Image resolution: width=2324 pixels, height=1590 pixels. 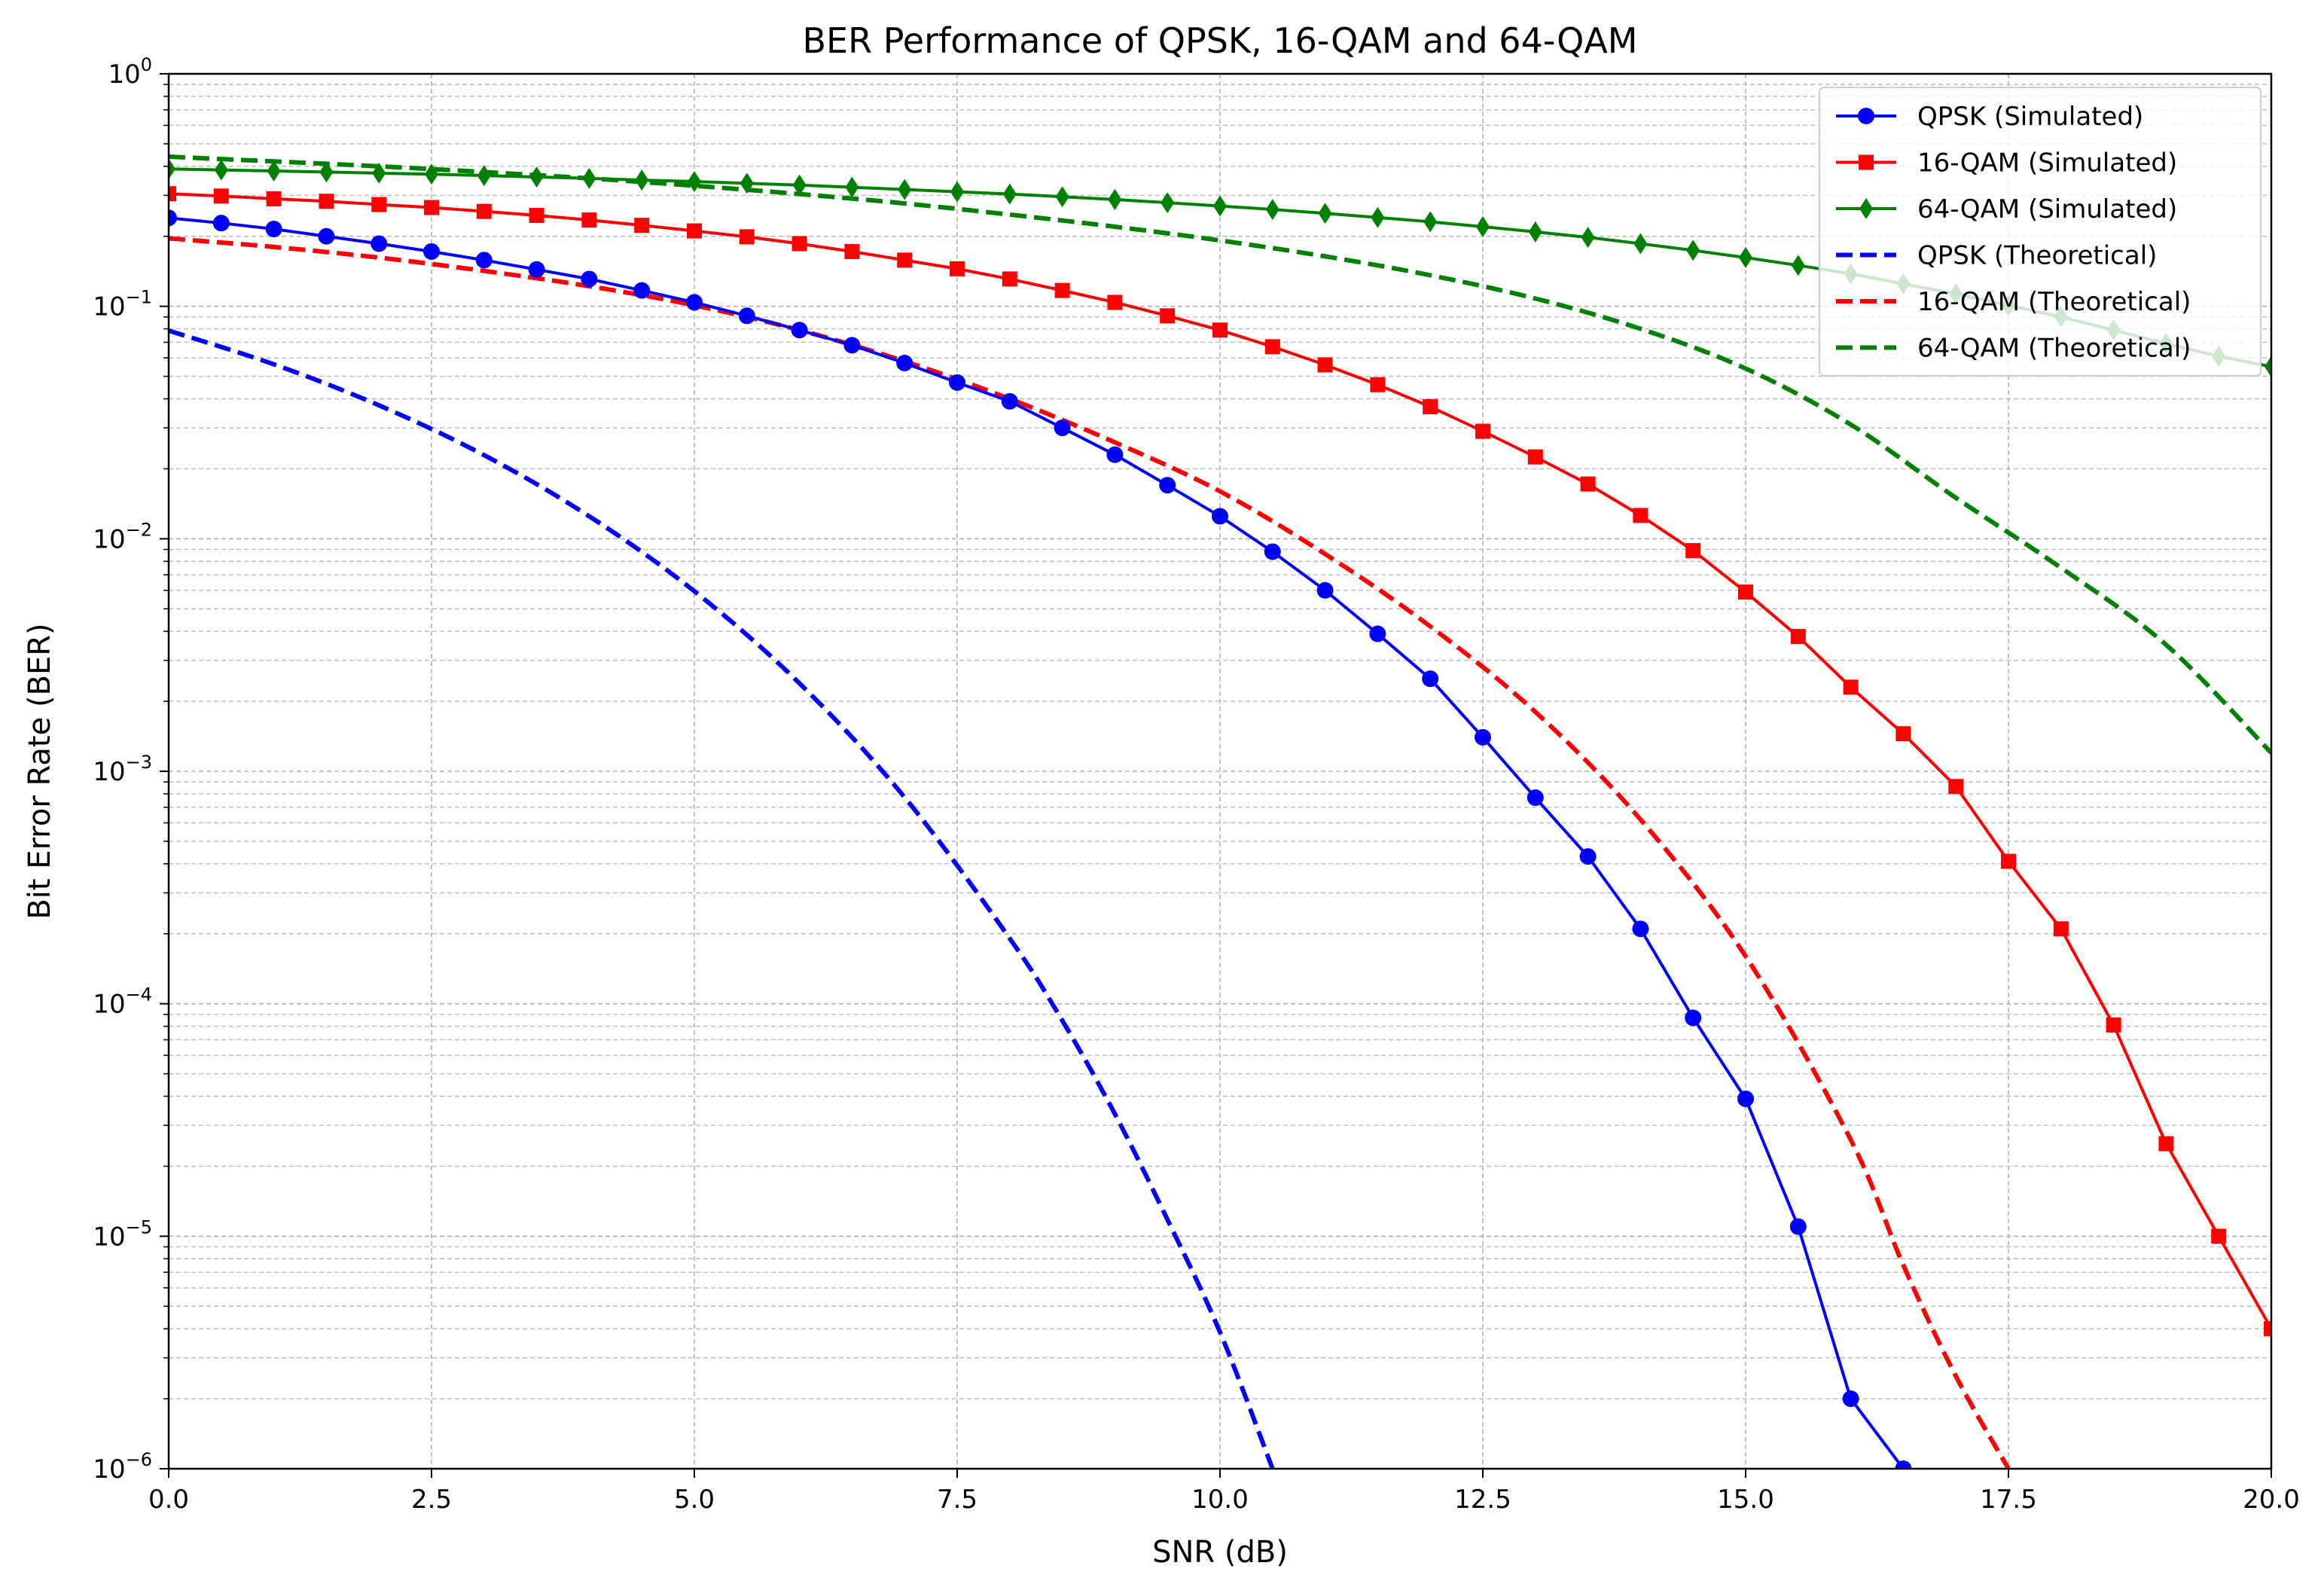 What do you see at coordinates (1220, 1553) in the screenshot?
I see `x-axis-label: SNR (dB)` at bounding box center [1220, 1553].